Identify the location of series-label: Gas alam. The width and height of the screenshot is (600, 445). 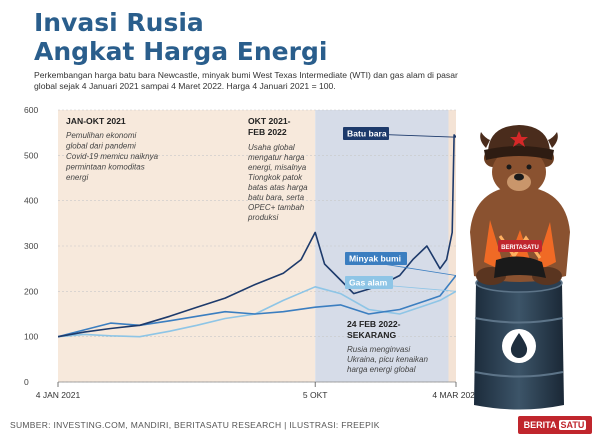
(368, 283).